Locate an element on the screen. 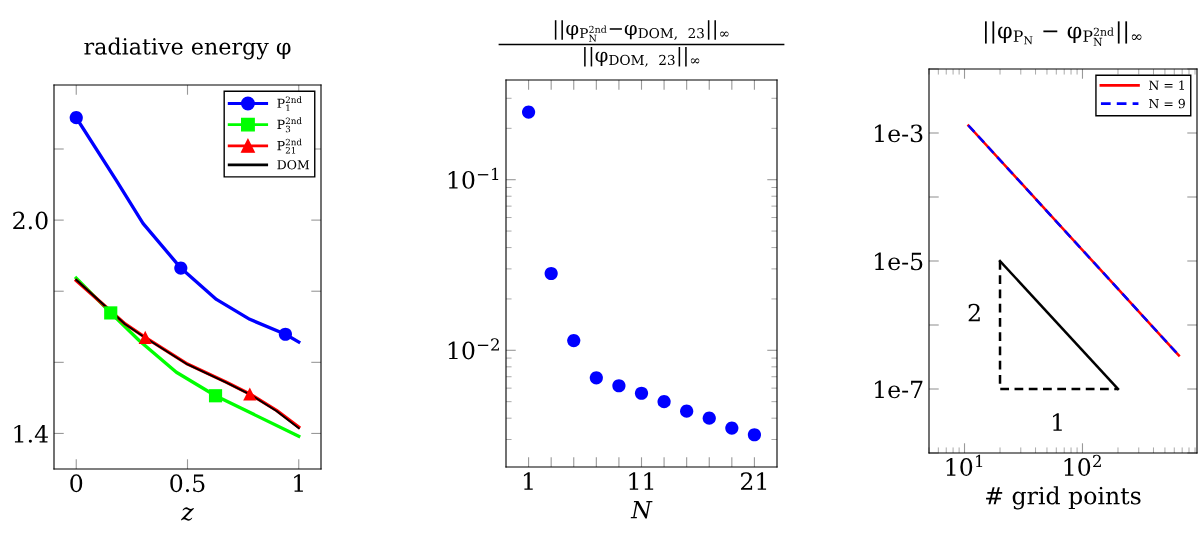 Image resolution: width=1200 pixels, height=533 pixels. annotation: 2 is located at coordinates (974, 312).